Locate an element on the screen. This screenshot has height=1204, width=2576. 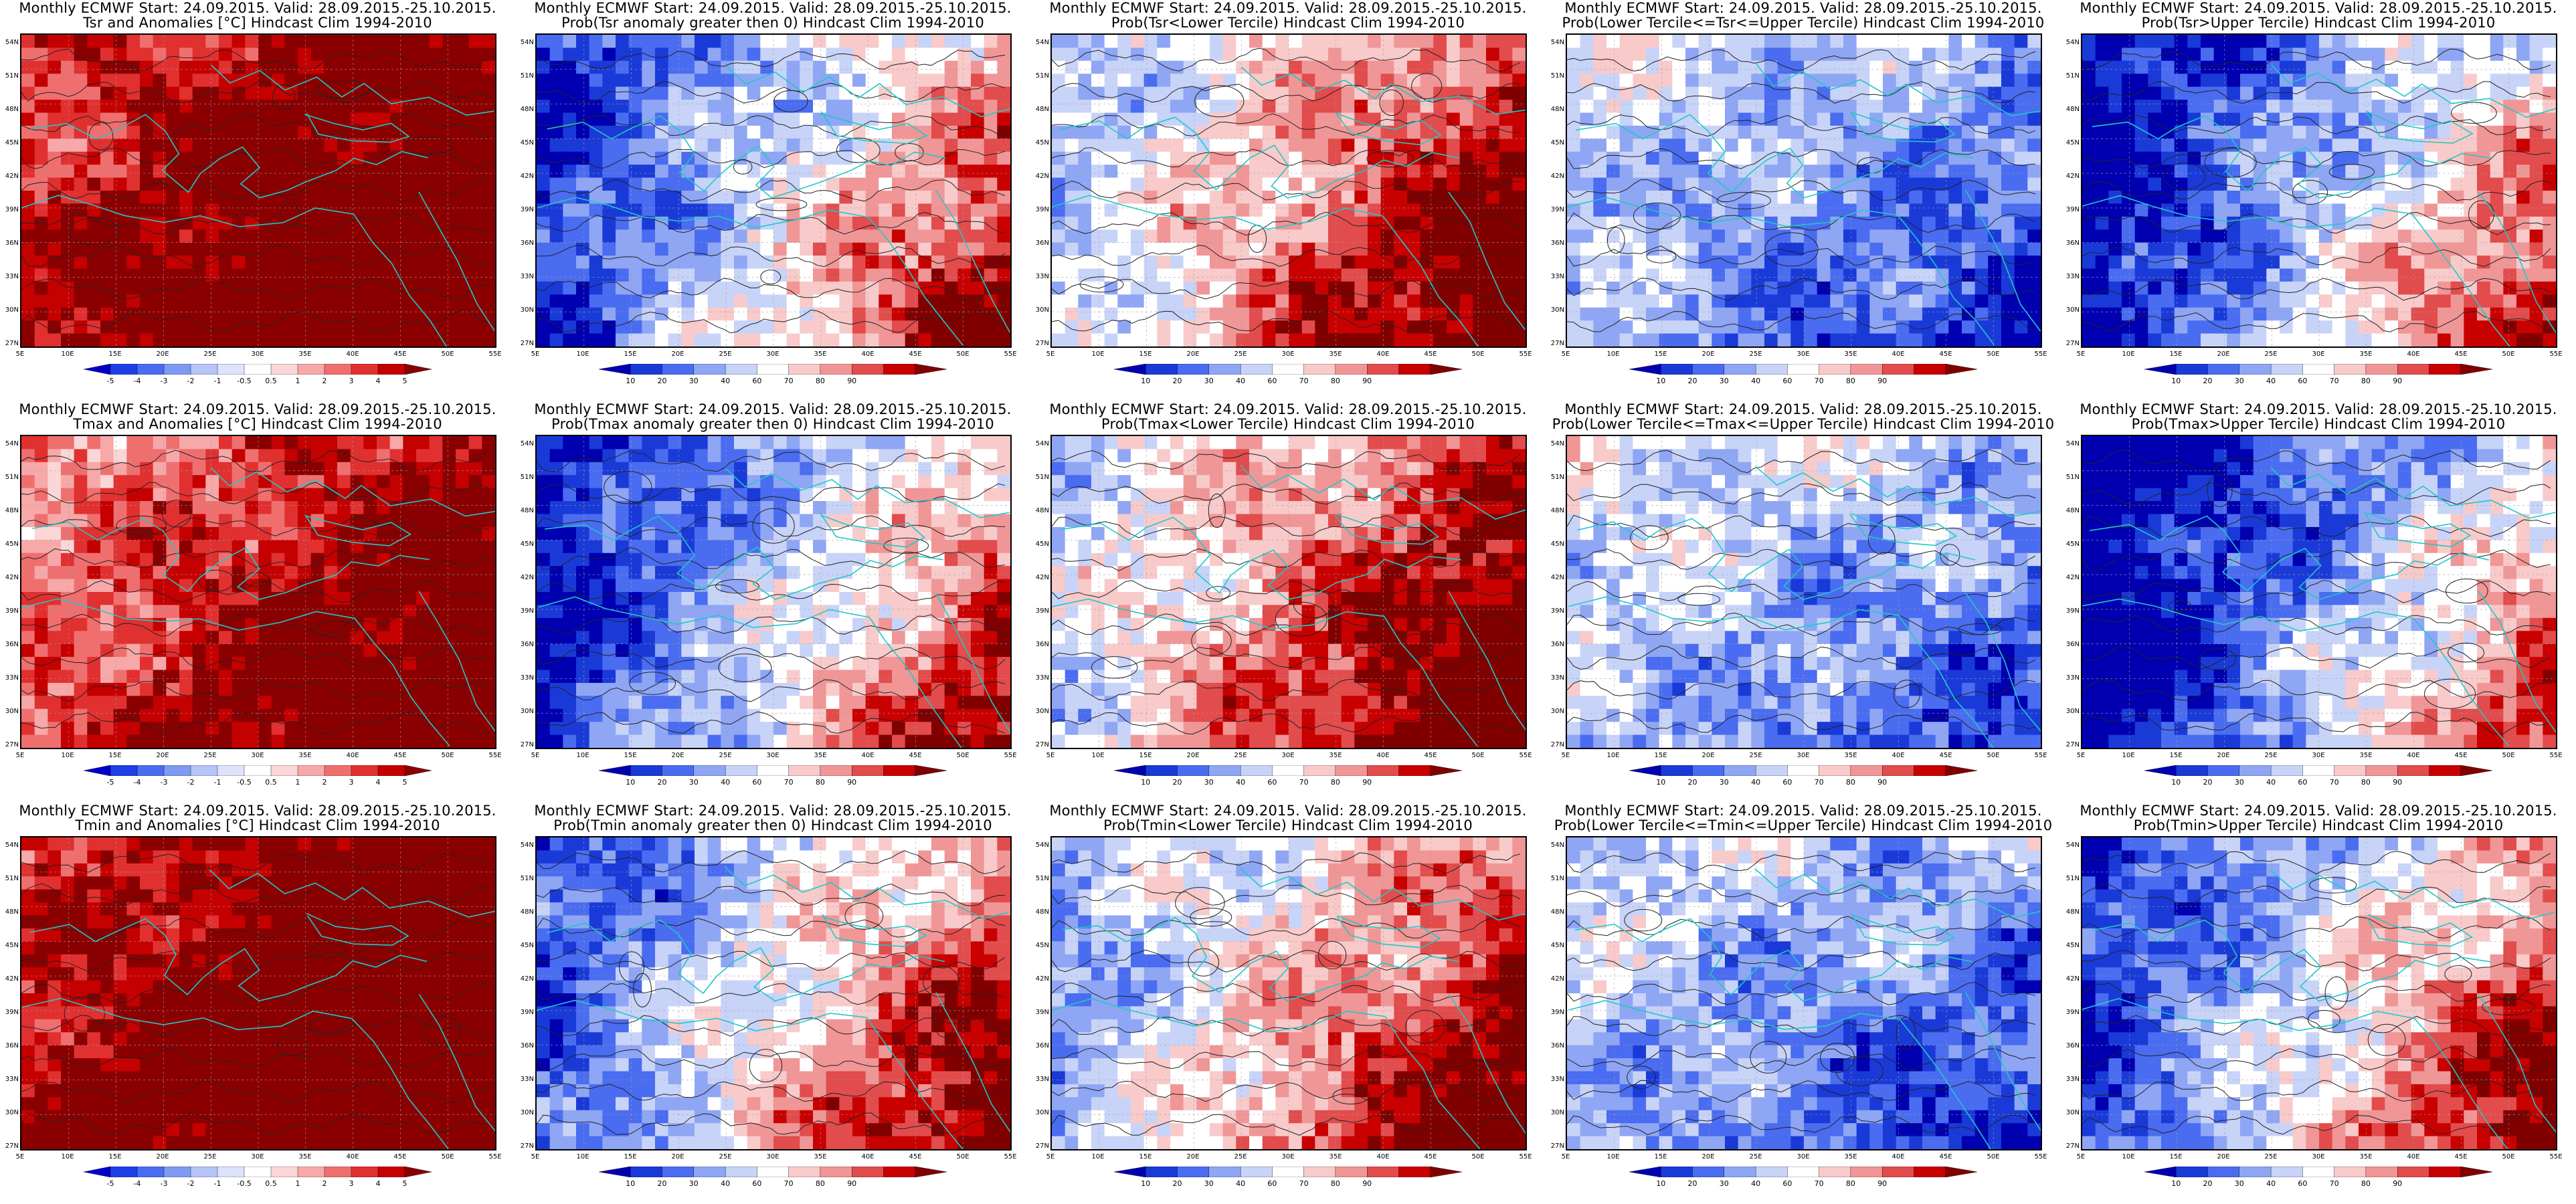
colorbar-tick-label: -0.5 is located at coordinates (244, 782).